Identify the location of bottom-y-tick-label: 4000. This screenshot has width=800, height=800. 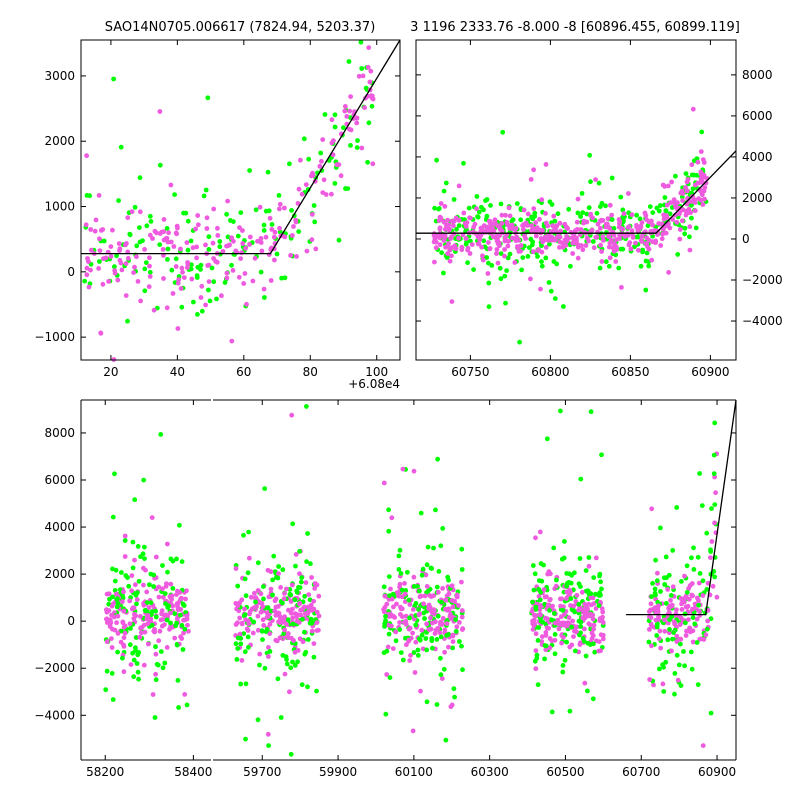
(59, 527).